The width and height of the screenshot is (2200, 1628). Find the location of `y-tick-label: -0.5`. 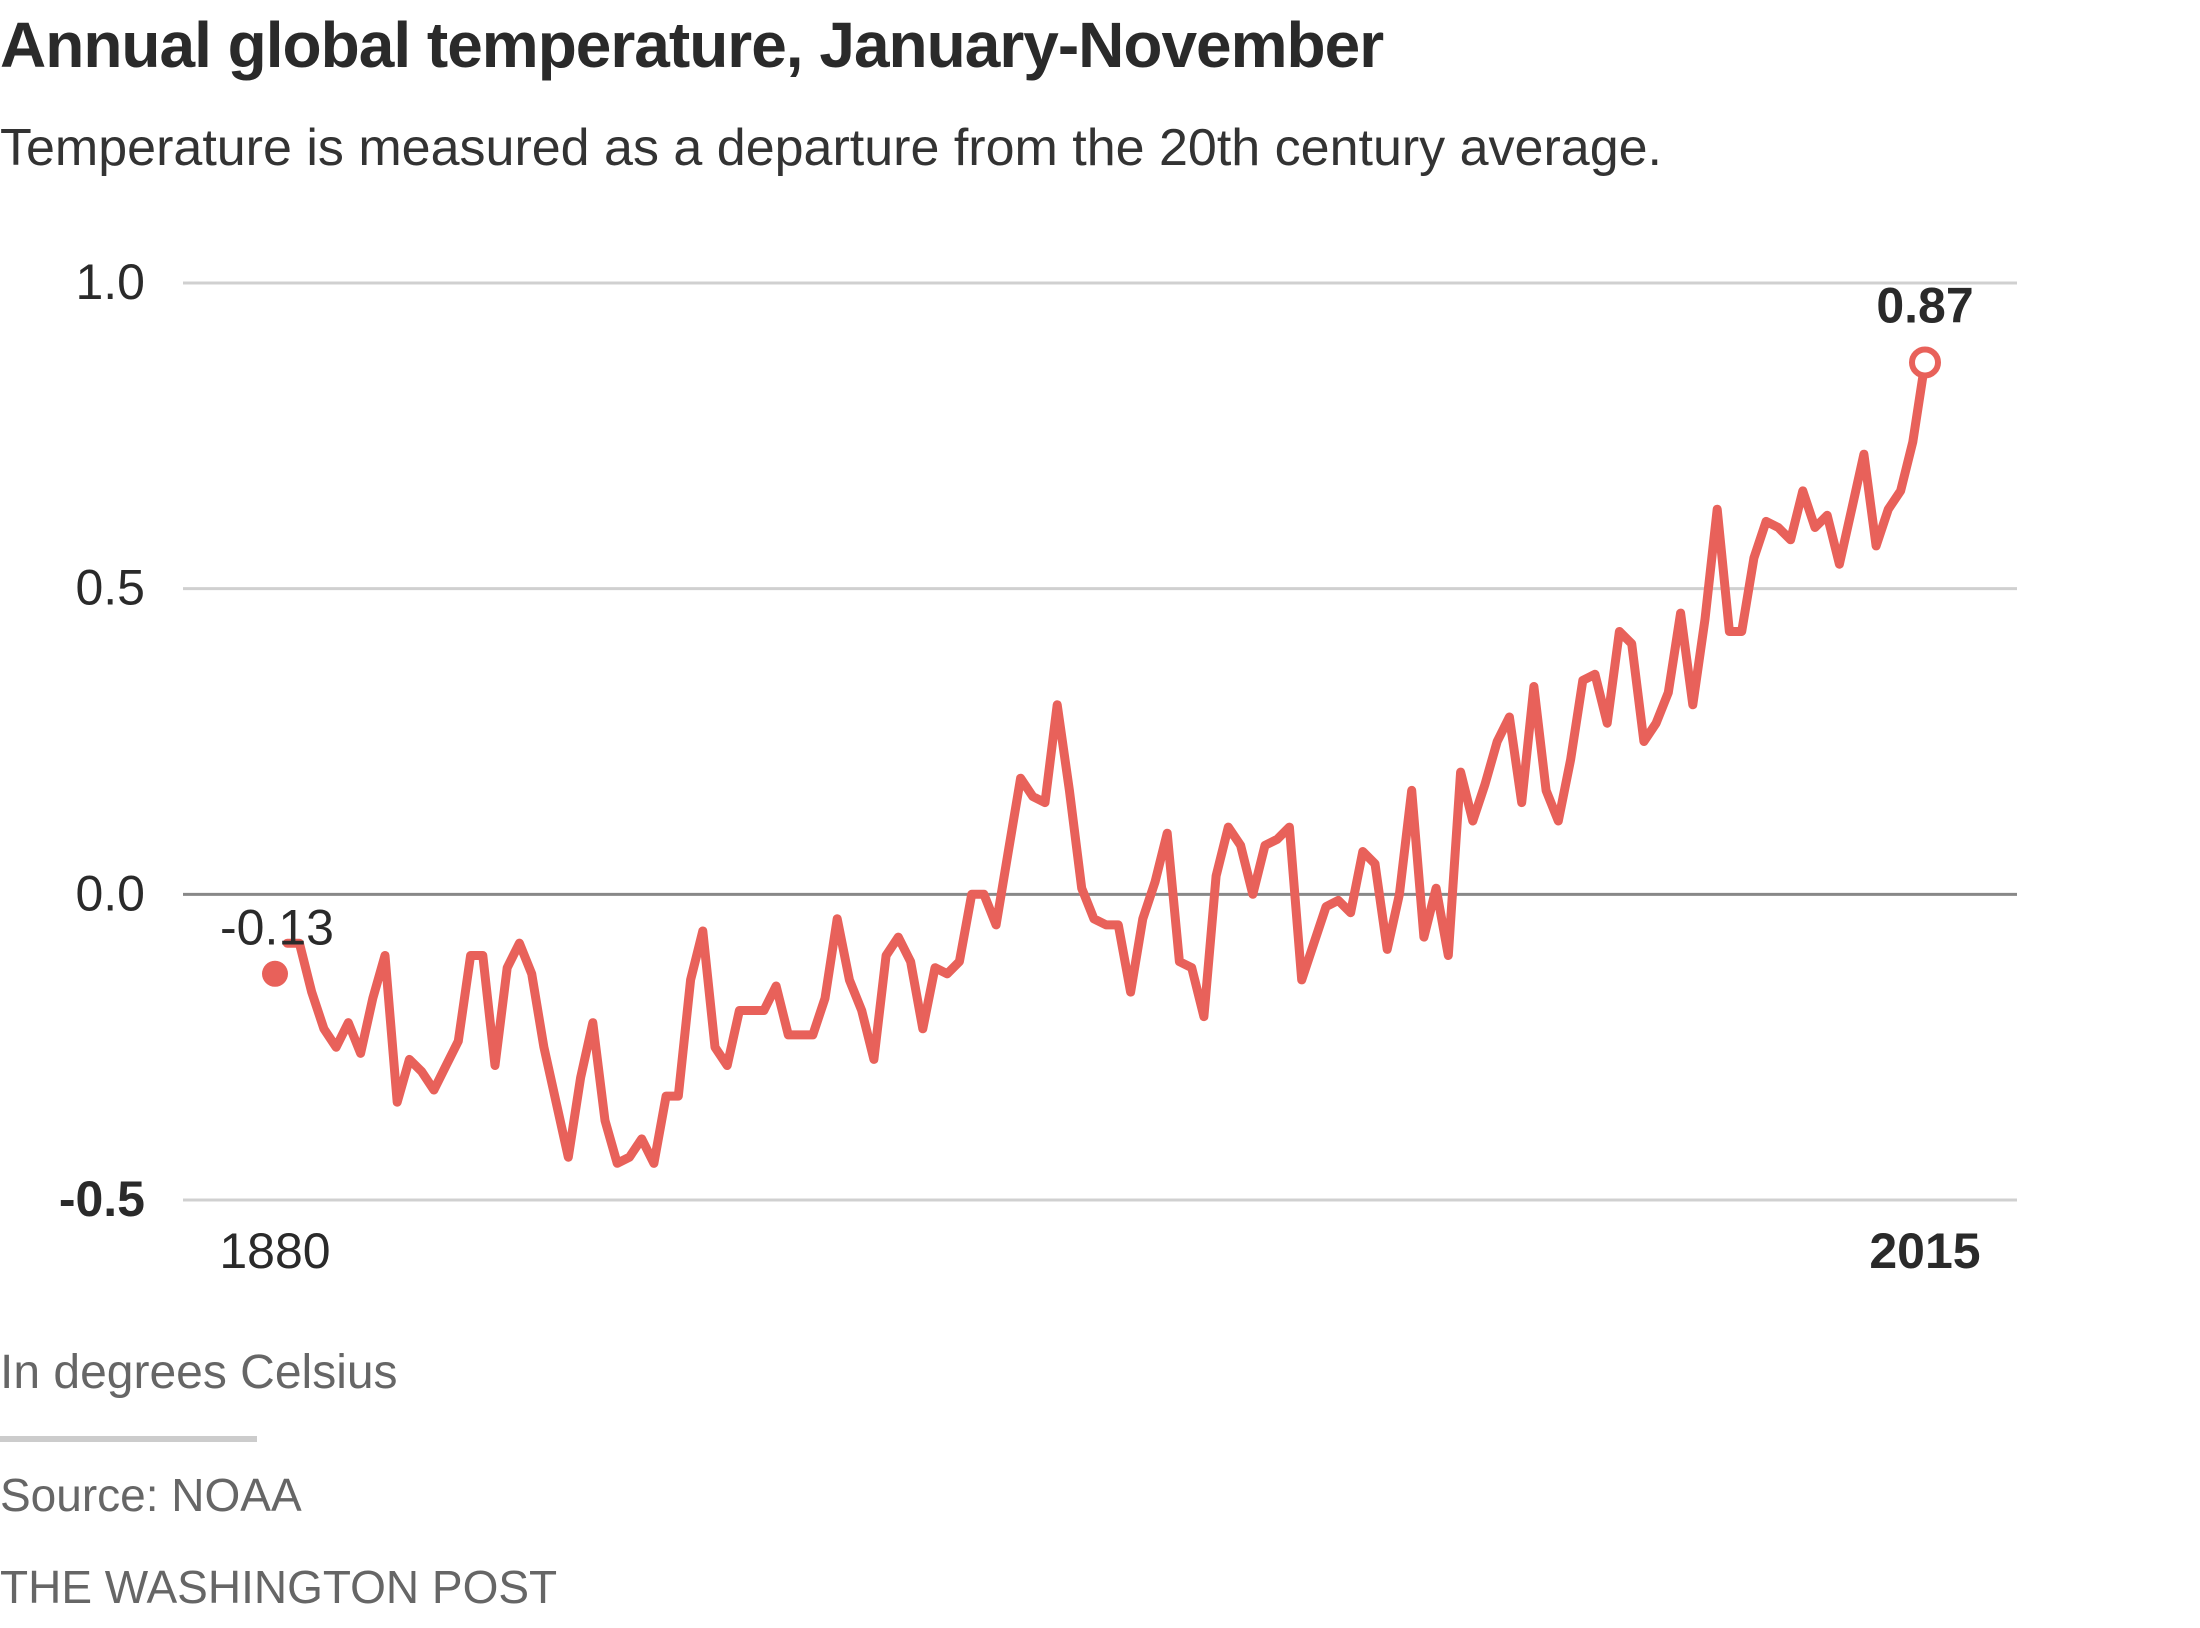

y-tick-label: -0.5 is located at coordinates (102, 1199).